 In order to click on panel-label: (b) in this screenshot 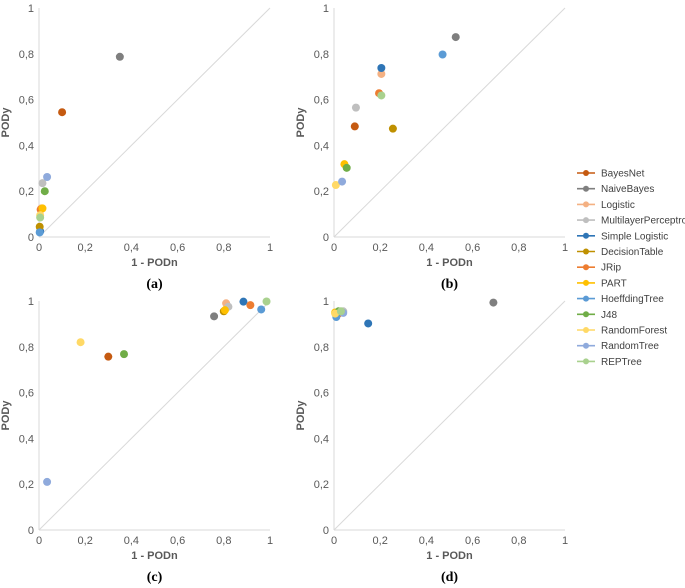, I will do `click(449, 284)`.